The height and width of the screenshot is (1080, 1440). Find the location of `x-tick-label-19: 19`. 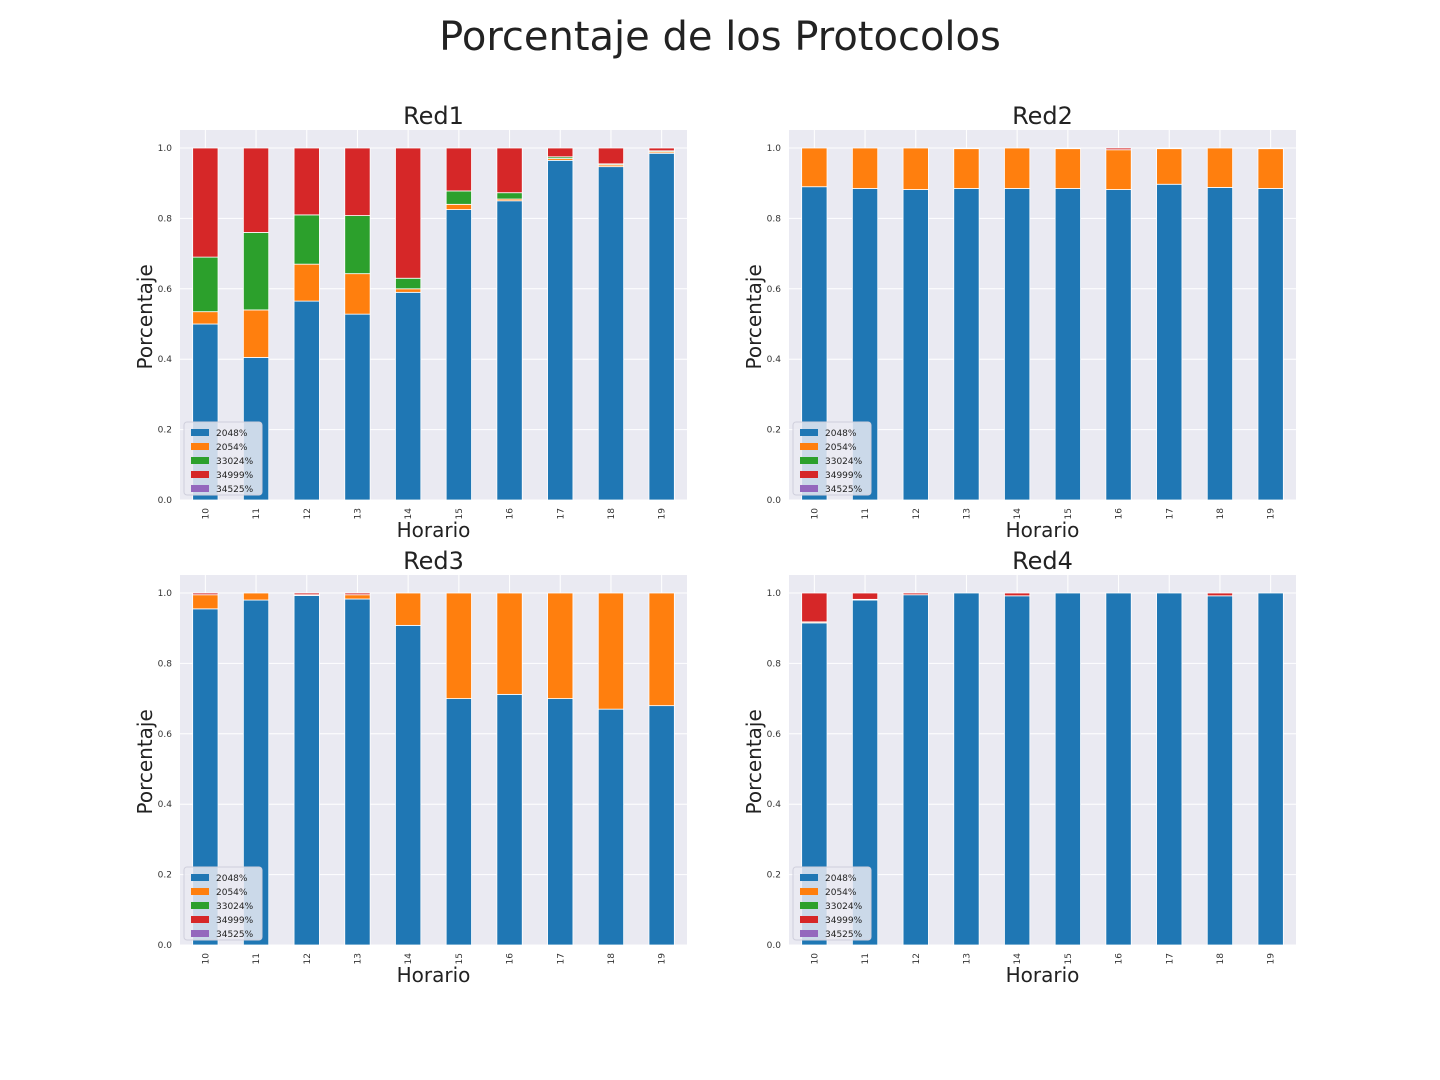

x-tick-label-19: 19 is located at coordinates (663, 514).